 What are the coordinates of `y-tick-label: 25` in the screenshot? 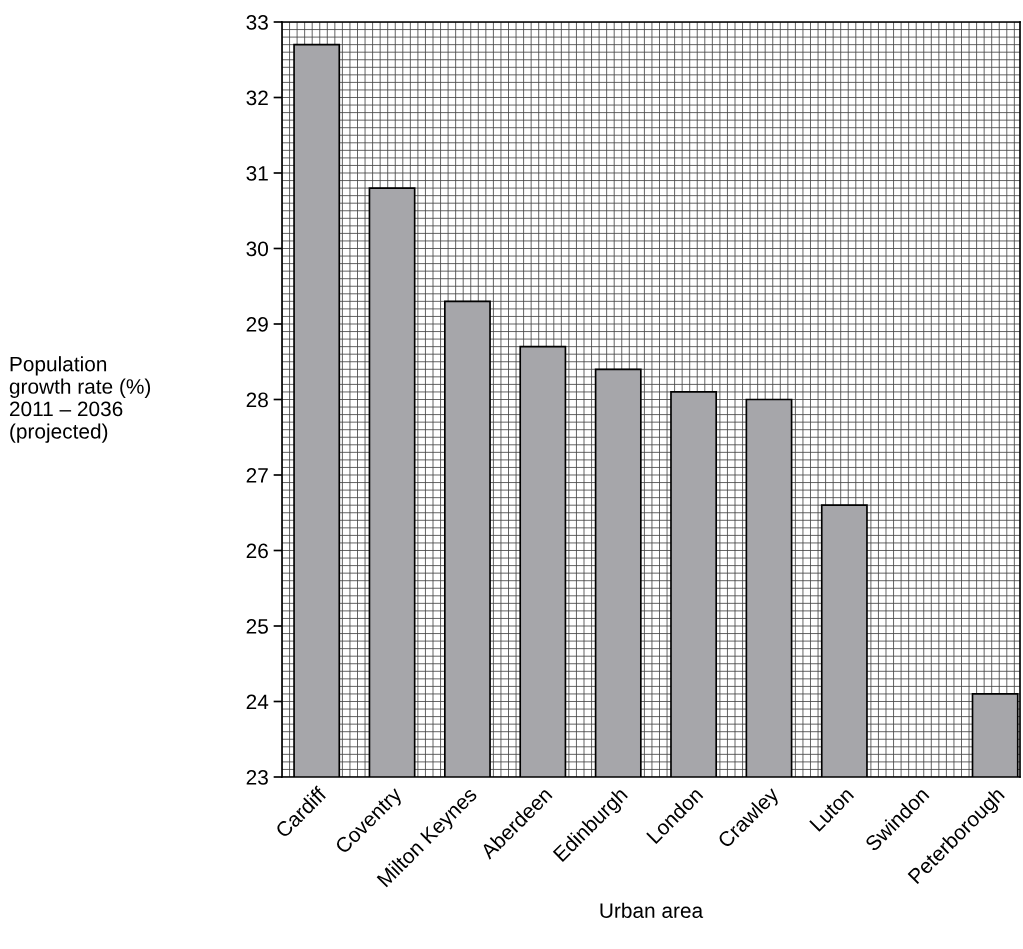 It's located at (257, 626).